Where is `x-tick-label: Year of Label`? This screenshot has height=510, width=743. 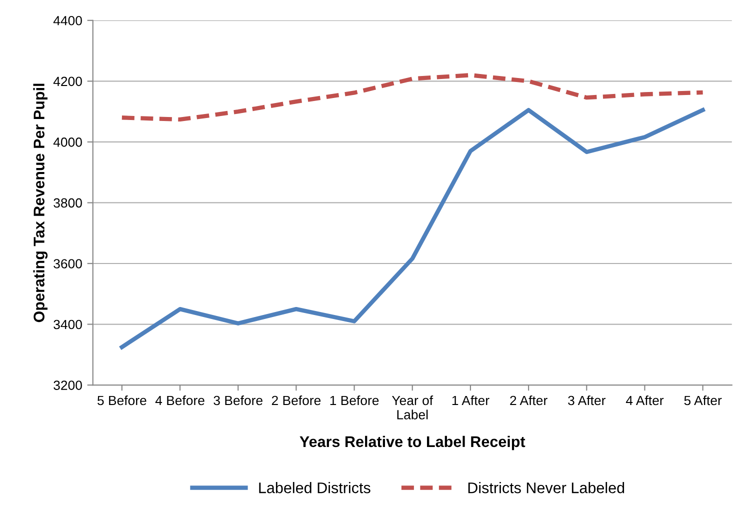
x-tick-label: Year of Label is located at coordinates (413, 407).